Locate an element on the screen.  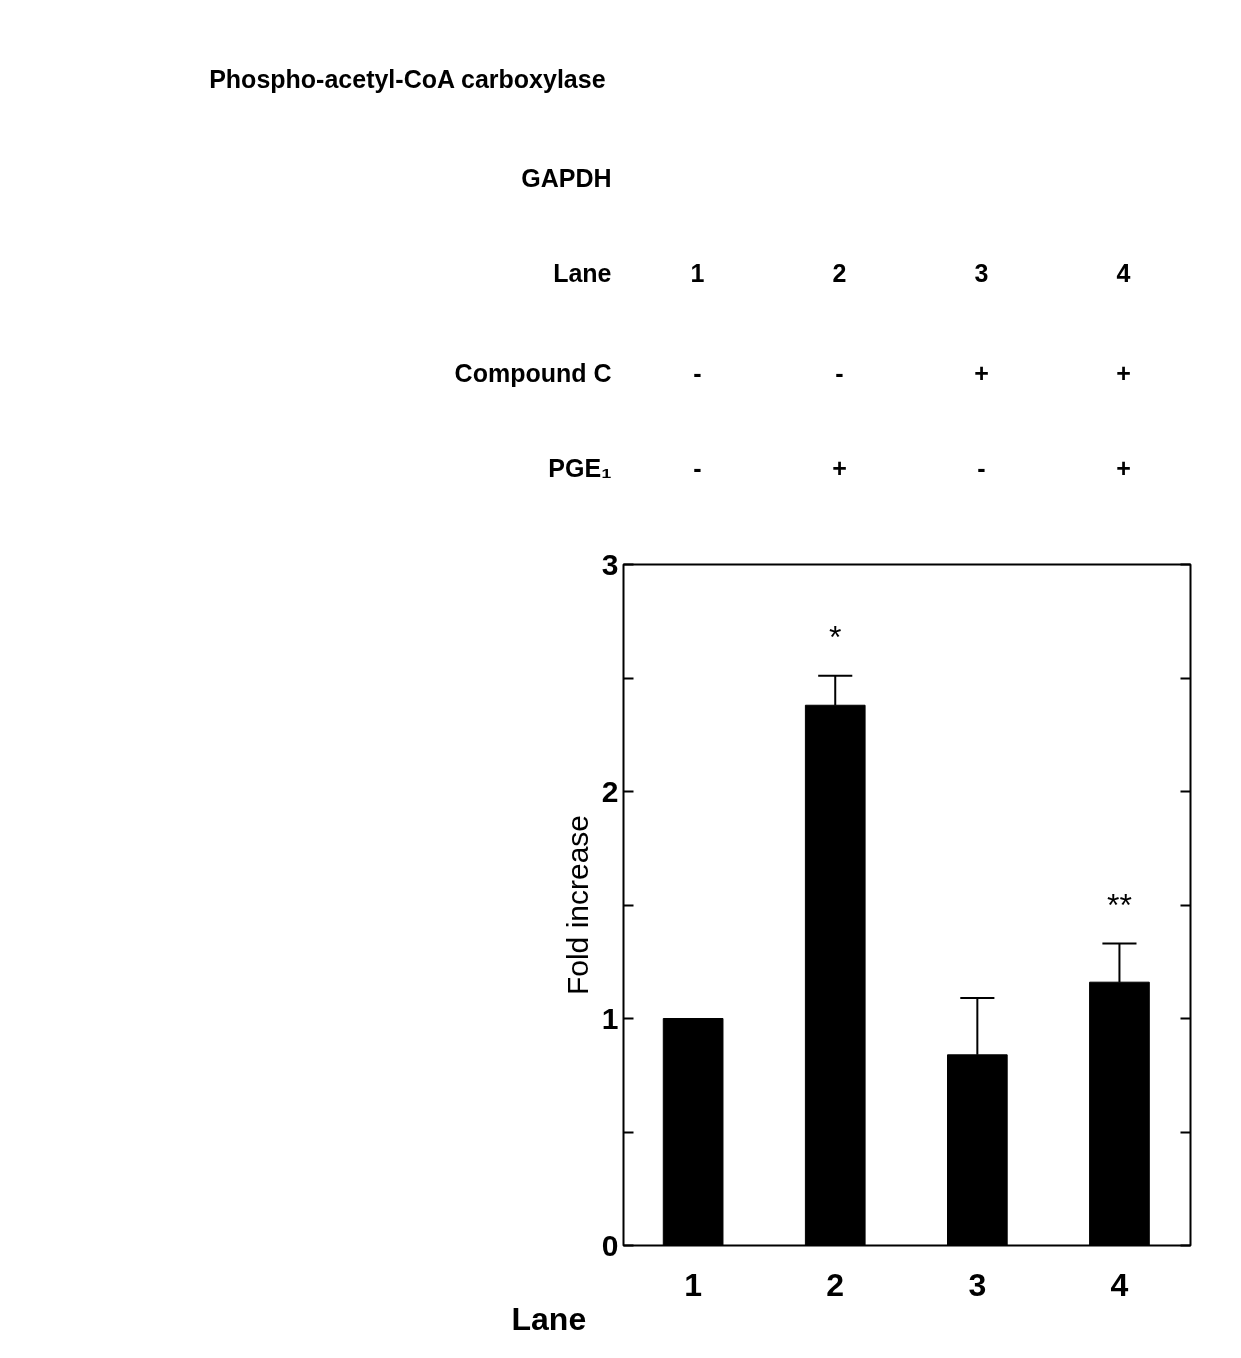
text: Lane is located at coordinates (582, 272).